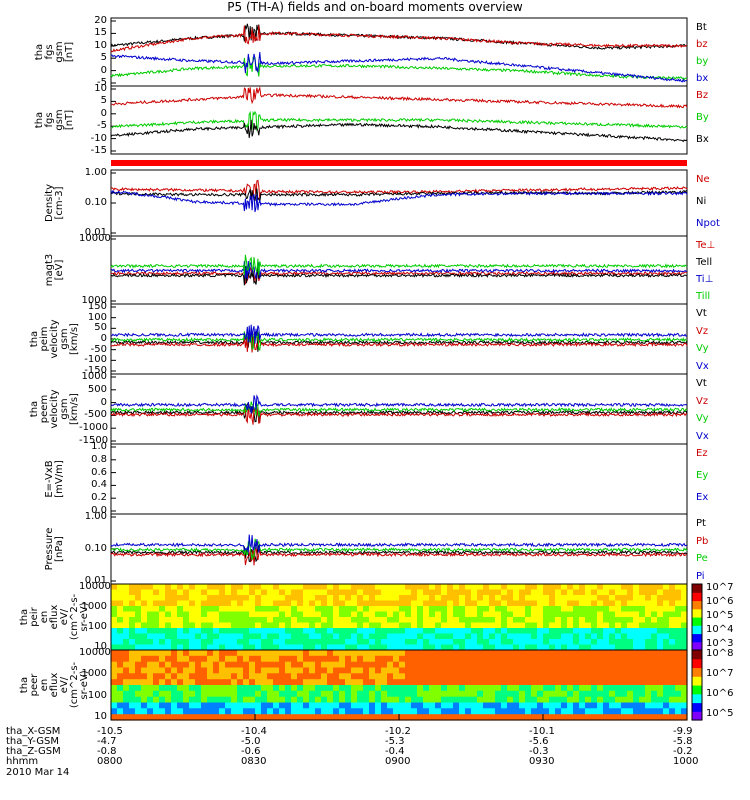 The image size is (750, 800). What do you see at coordinates (399, 203) in the screenshot?
I see `panel-frame` at bounding box center [399, 203].